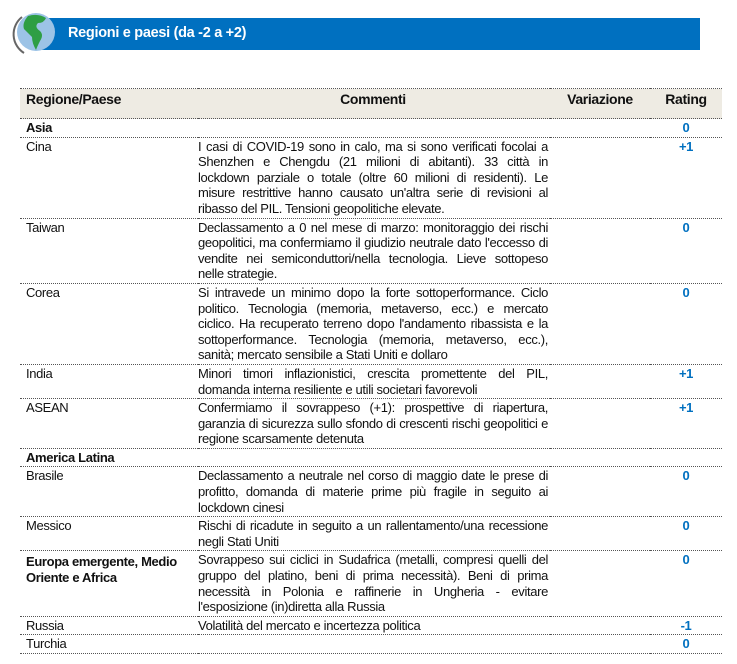 Image resolution: width=737 pixels, height=664 pixels. What do you see at coordinates (109, 583) in the screenshot?
I see `region-name: Europa emergente, Medio Oriente e Africa` at bounding box center [109, 583].